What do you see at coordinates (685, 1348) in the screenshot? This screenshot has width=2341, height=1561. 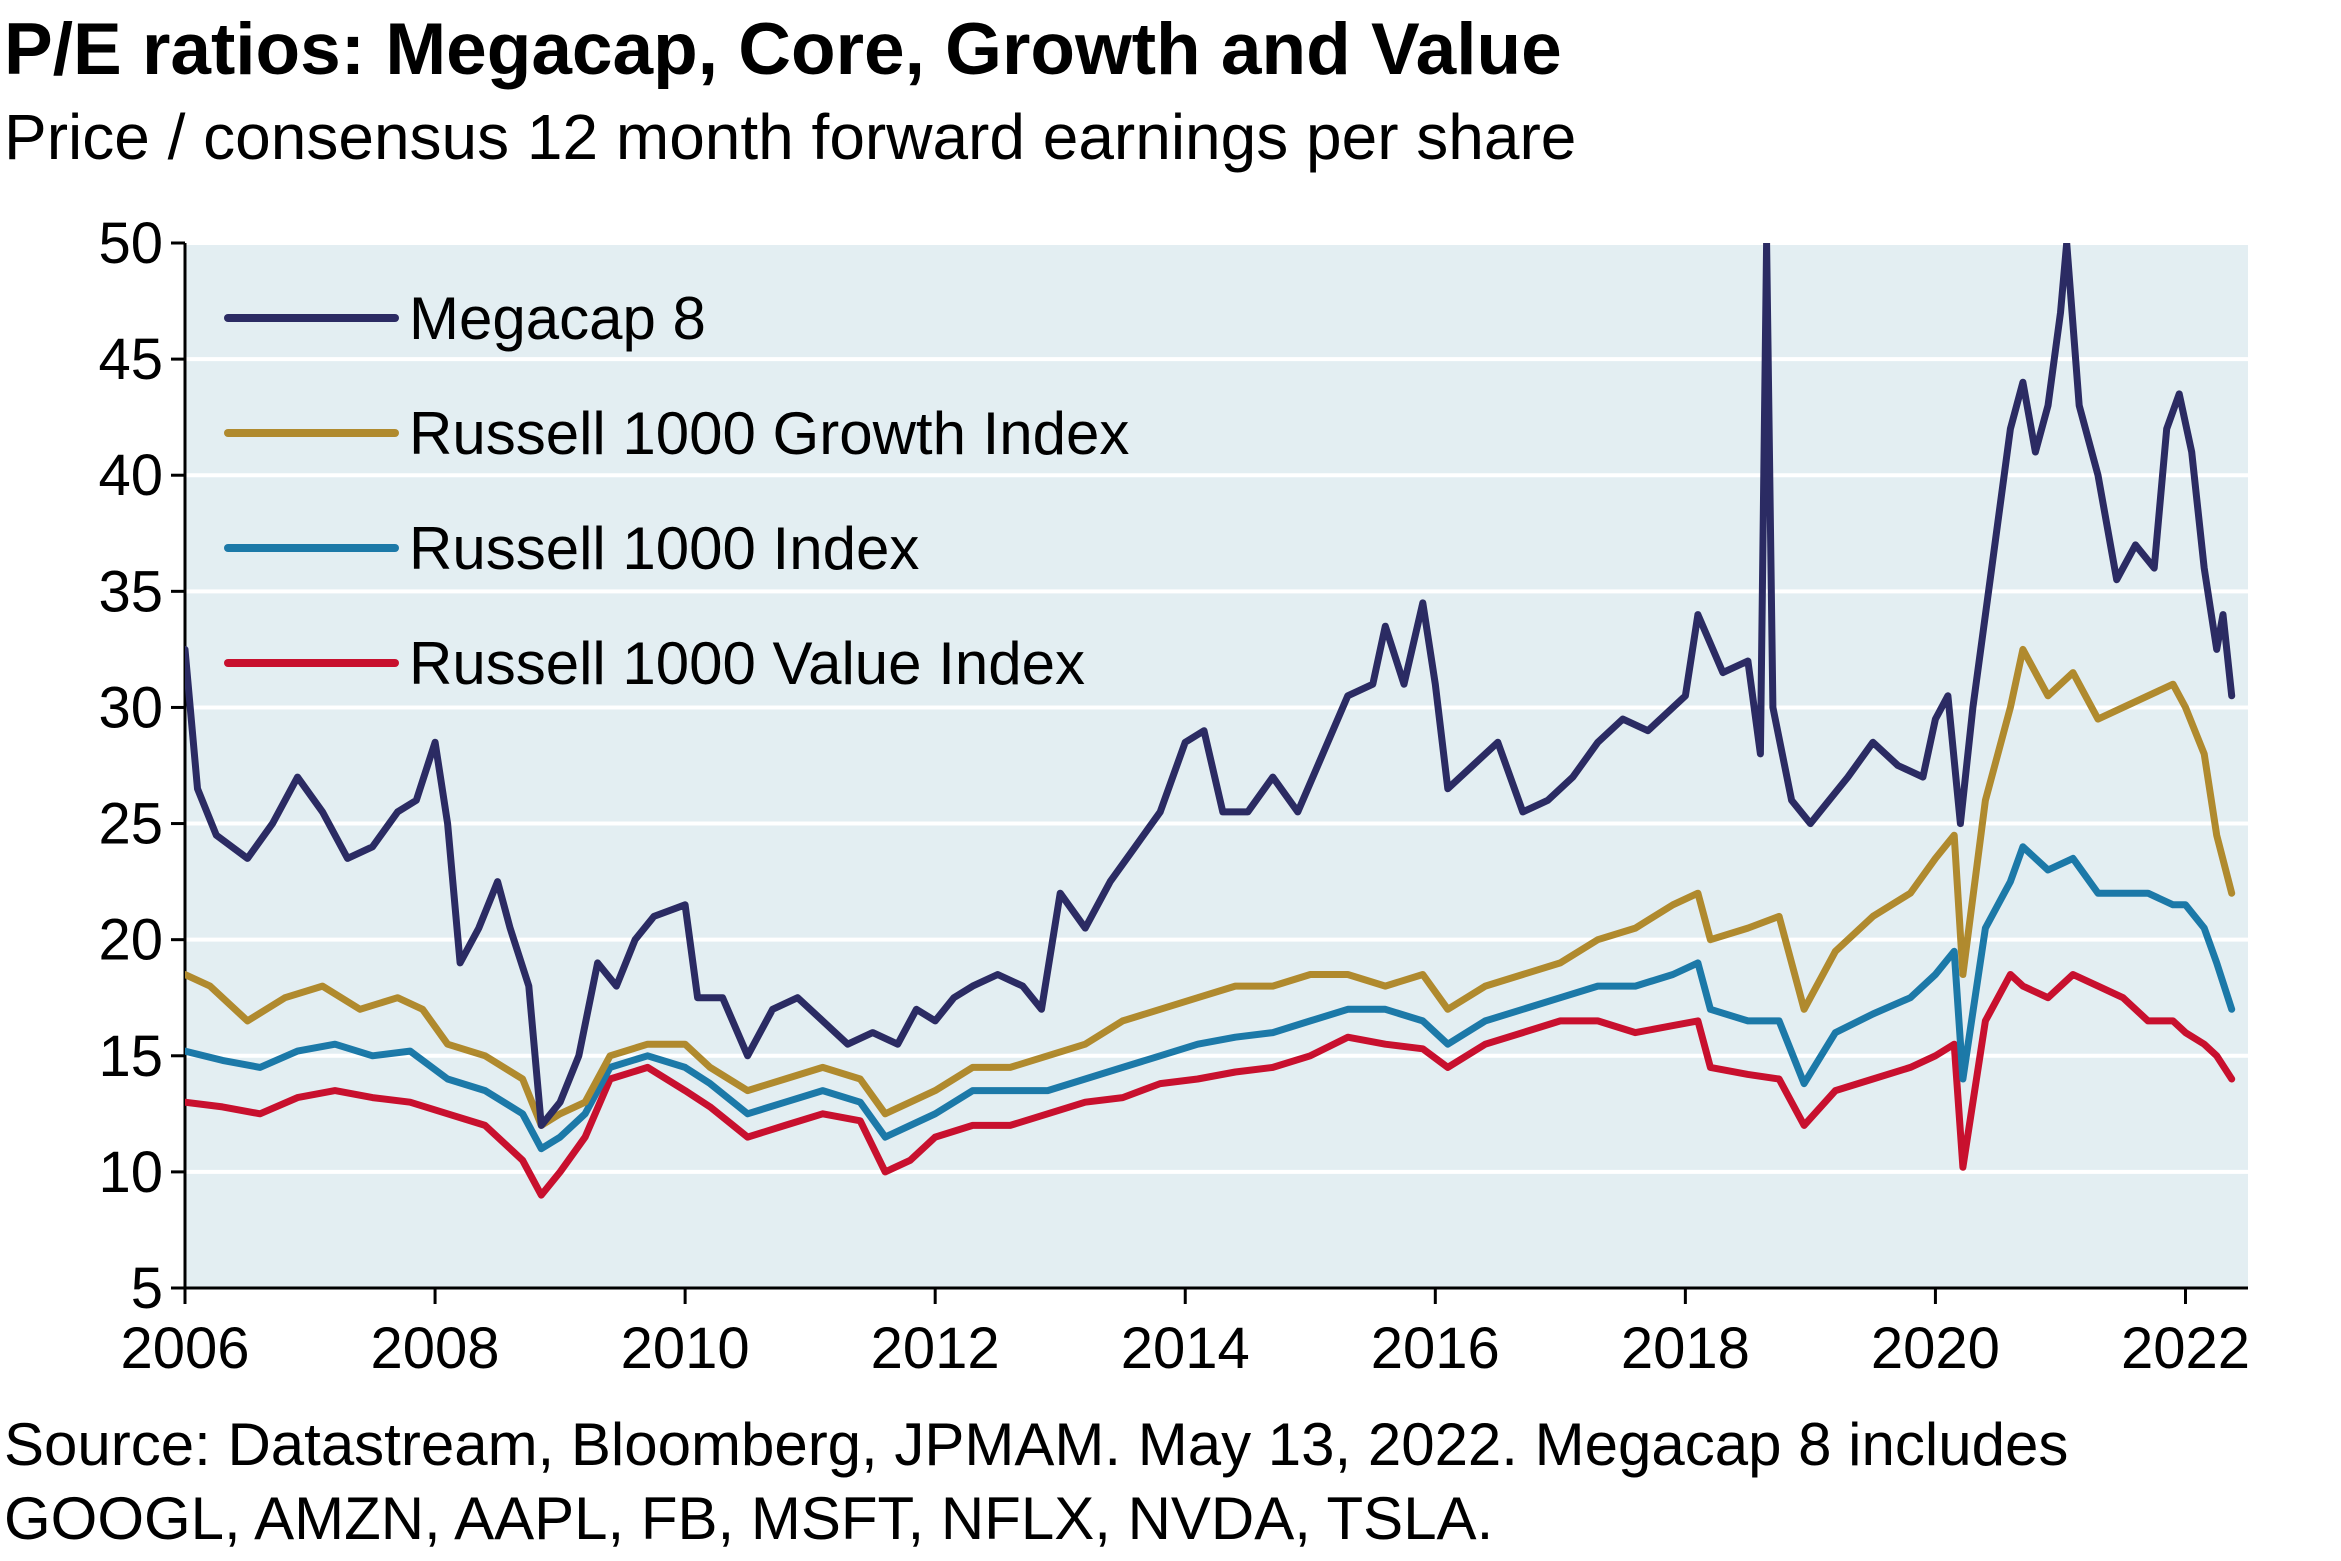 I see `x-tick-label: 2010` at bounding box center [685, 1348].